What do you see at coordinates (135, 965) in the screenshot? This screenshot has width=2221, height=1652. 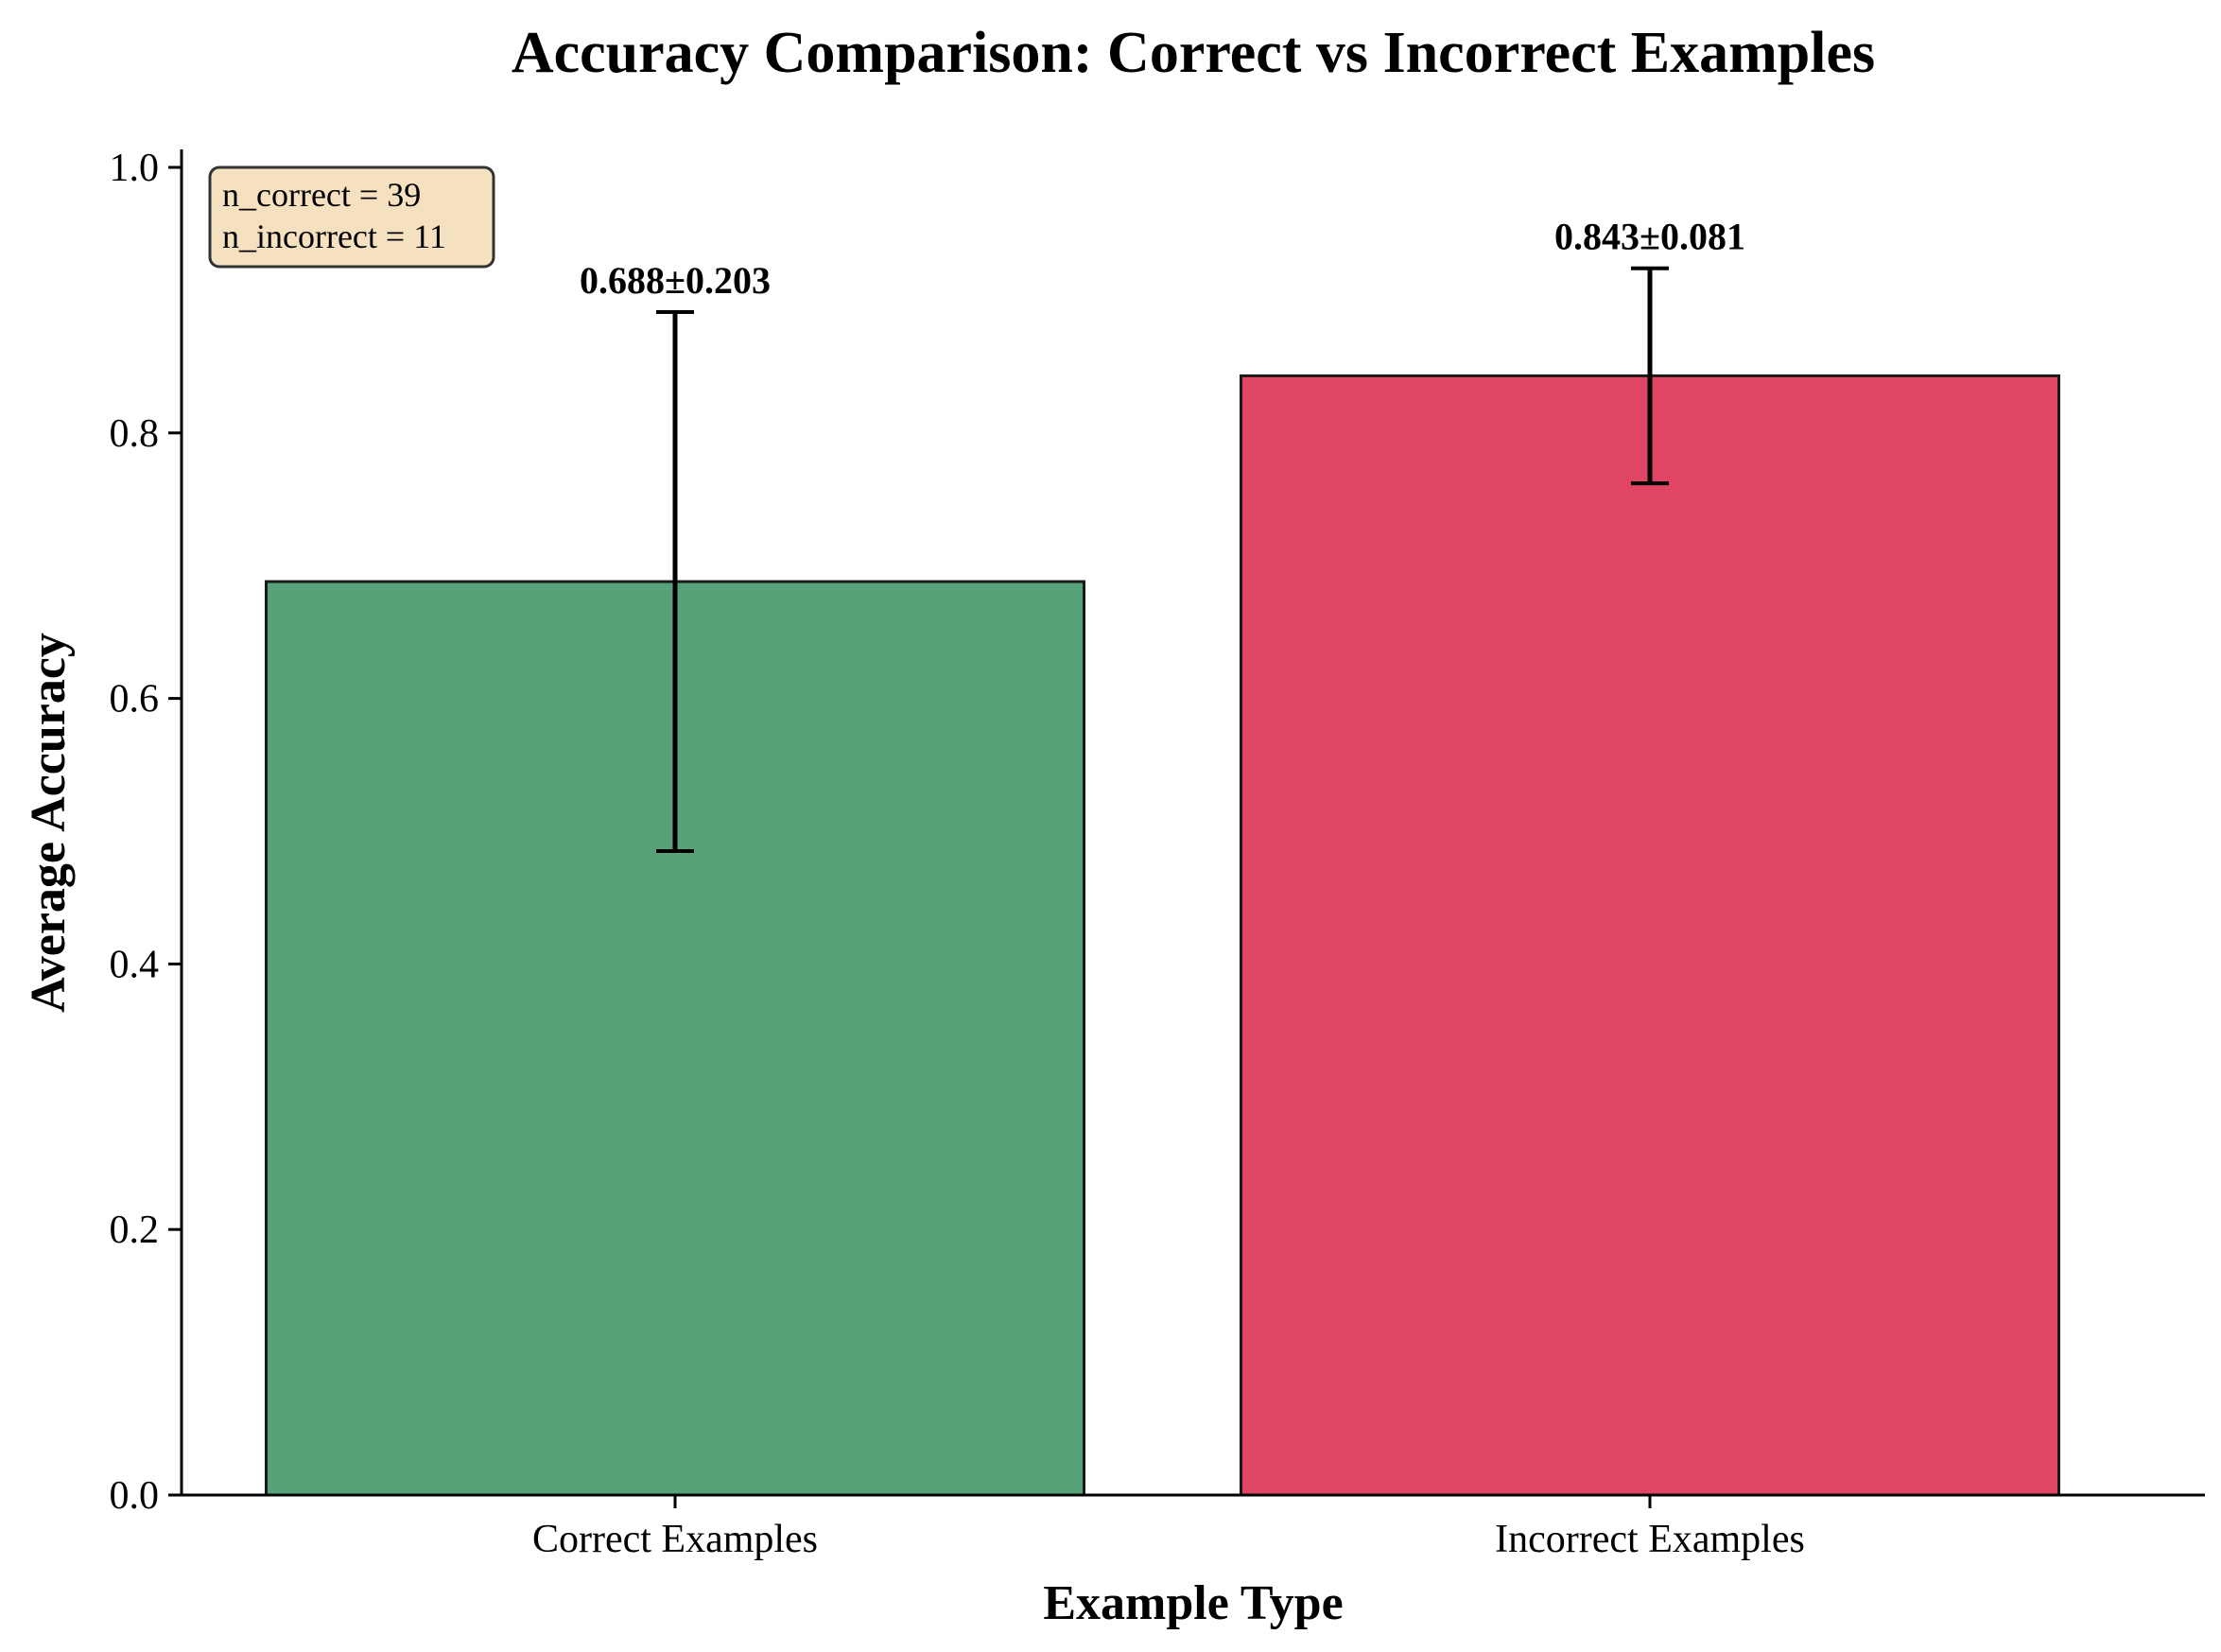 I see `y-tick-label: 0.4` at bounding box center [135, 965].